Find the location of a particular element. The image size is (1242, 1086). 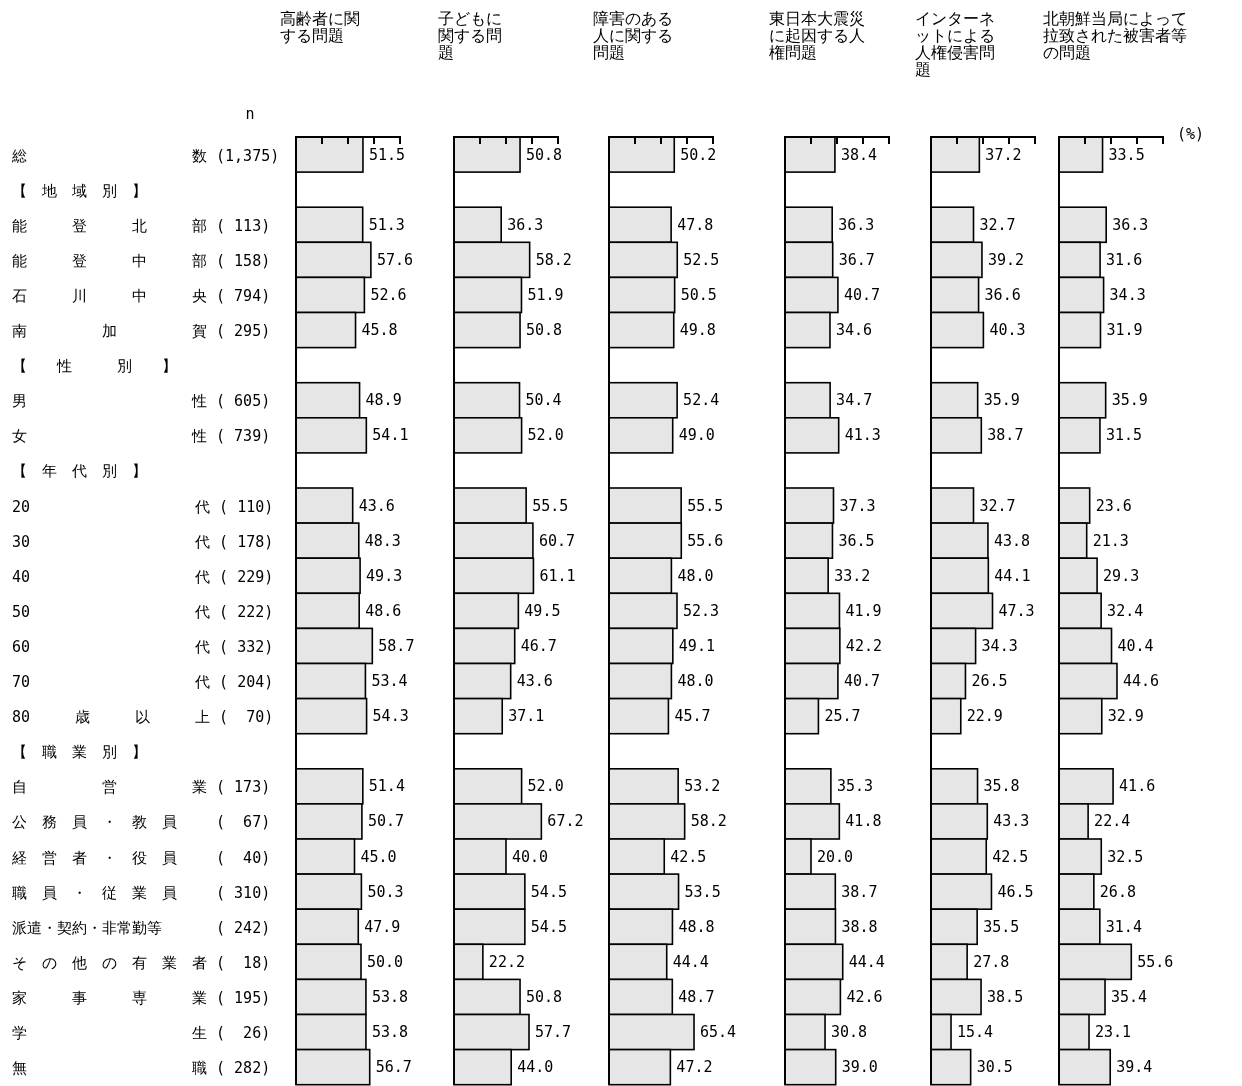

data-label: 44.0 is located at coordinates (535, 1067).